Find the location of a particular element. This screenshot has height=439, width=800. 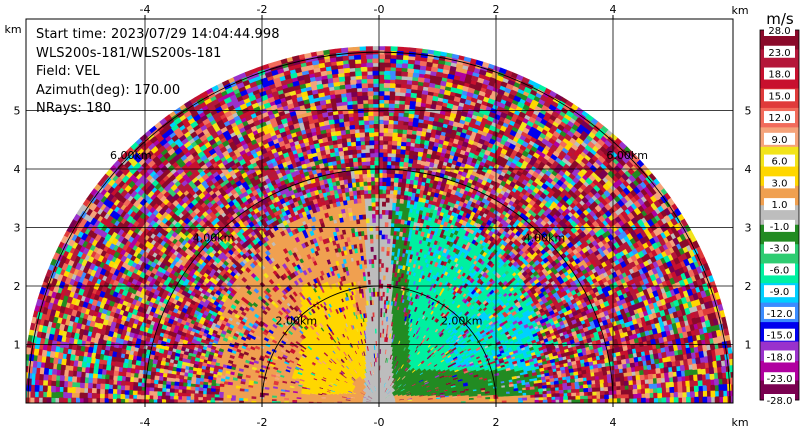

colorbar-tick-label: -18.0 is located at coordinates (780, 357).